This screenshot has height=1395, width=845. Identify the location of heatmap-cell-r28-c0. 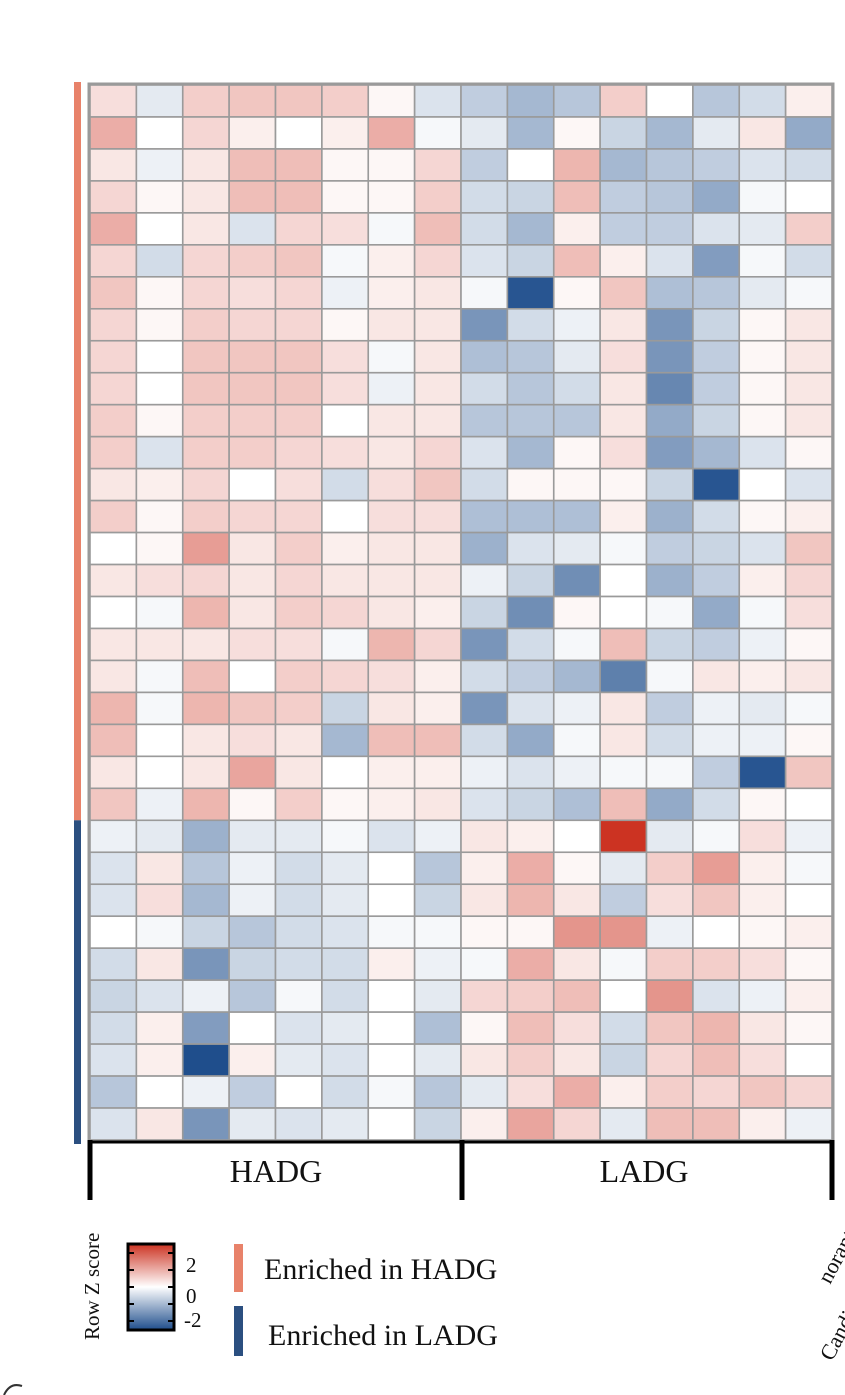
(113, 996).